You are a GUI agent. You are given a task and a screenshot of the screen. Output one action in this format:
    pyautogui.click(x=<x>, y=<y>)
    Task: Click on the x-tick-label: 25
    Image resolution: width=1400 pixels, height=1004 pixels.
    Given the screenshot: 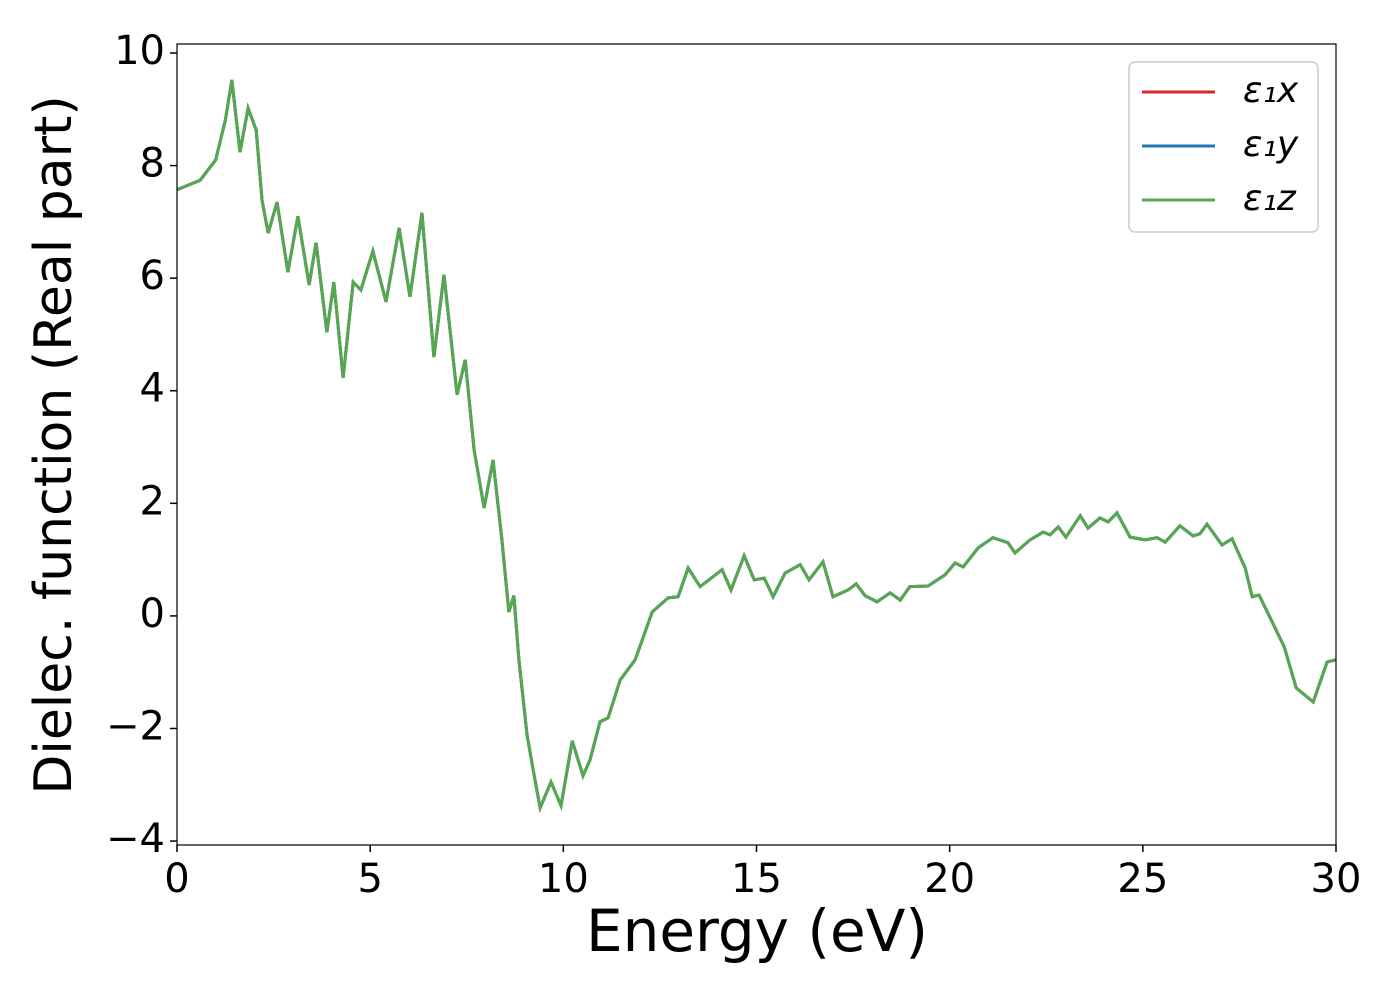 What is the action you would take?
    pyautogui.click(x=1142, y=879)
    